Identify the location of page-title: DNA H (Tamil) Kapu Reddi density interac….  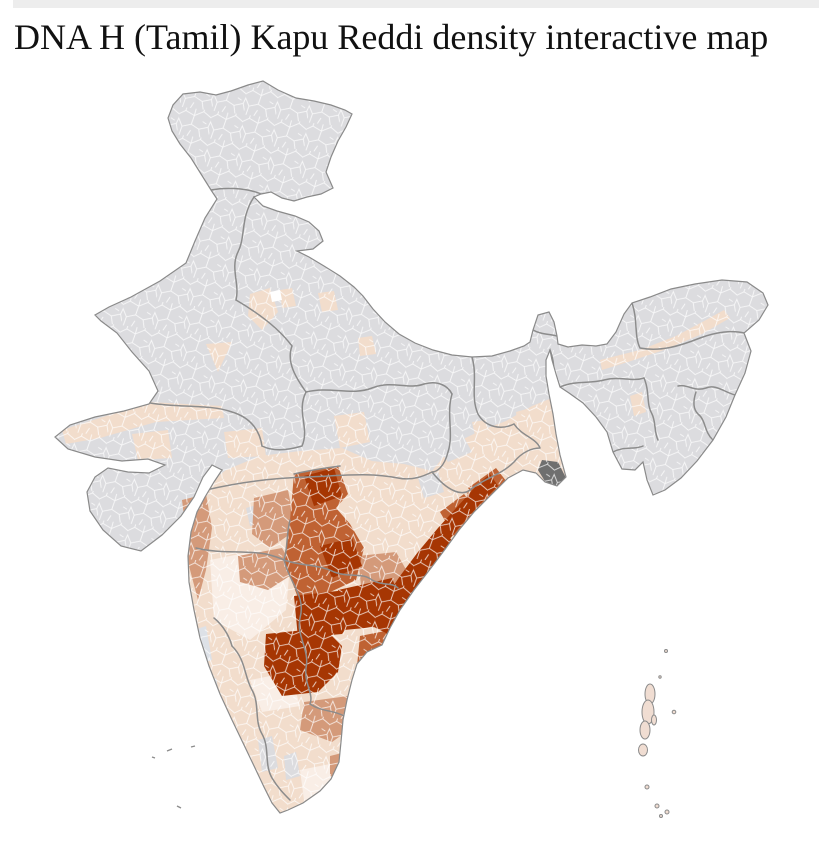
(391, 37).